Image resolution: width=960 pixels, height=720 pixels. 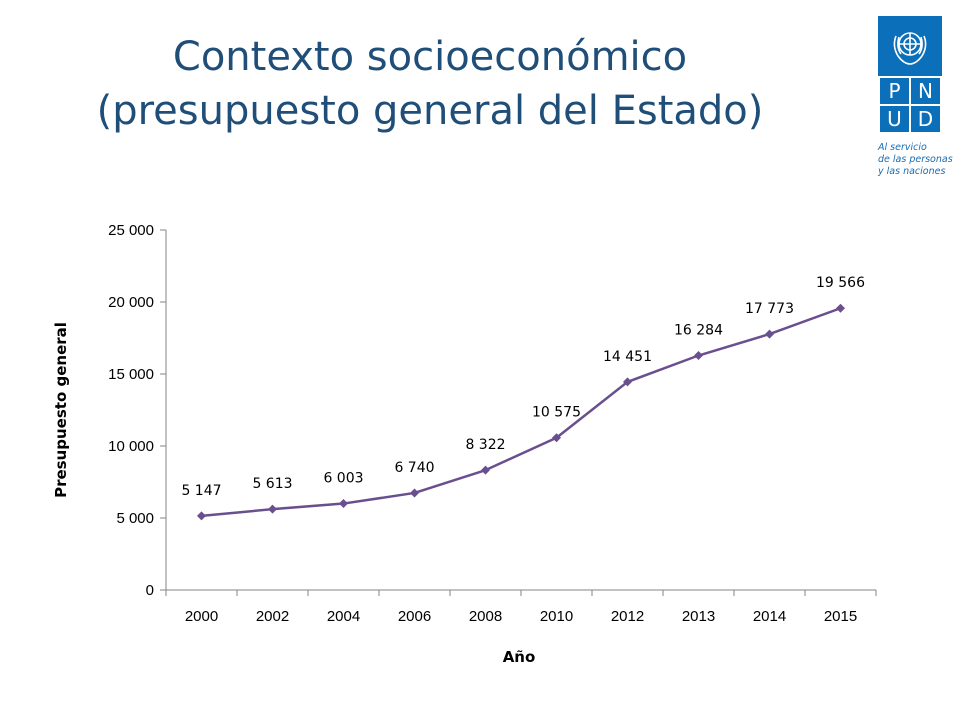 I want to click on logo-letter-p: P, so click(x=894, y=91).